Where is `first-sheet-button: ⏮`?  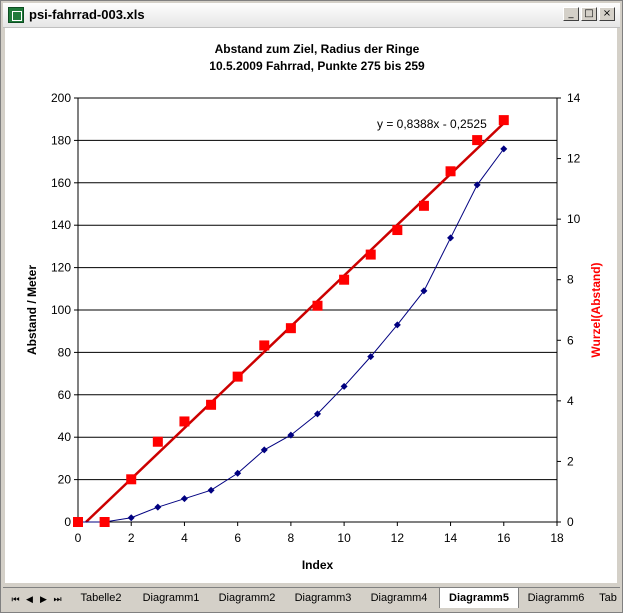 first-sheet-button: ⏮ is located at coordinates (15, 599).